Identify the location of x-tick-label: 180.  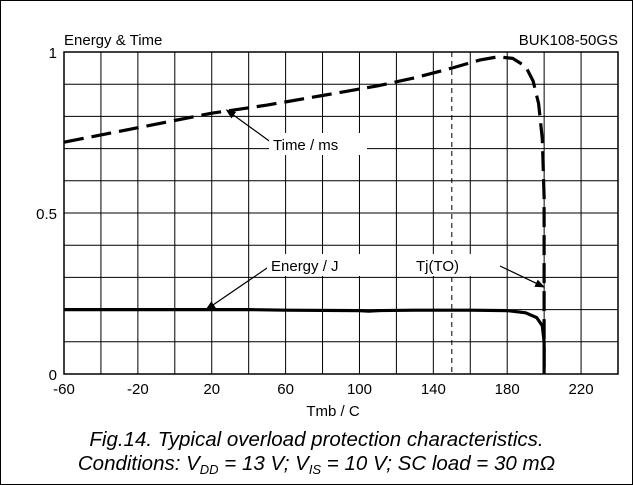
(507, 389).